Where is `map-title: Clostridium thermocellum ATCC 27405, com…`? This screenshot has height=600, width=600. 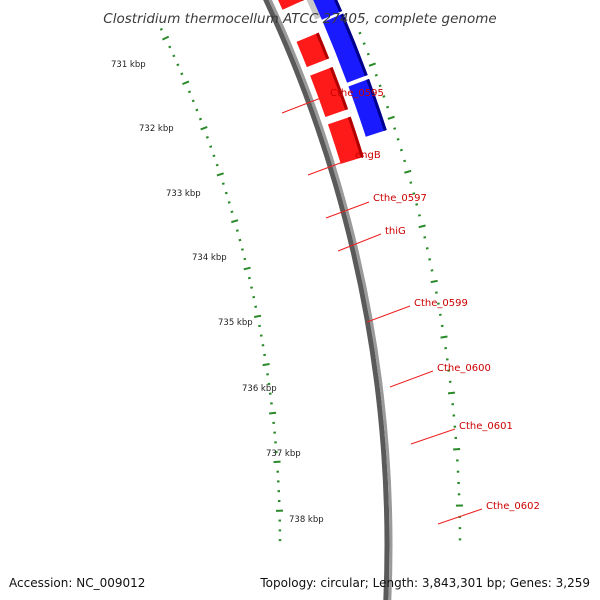
map-title: Clostridium thermocellum ATCC 27405, com… is located at coordinates (299, 19).